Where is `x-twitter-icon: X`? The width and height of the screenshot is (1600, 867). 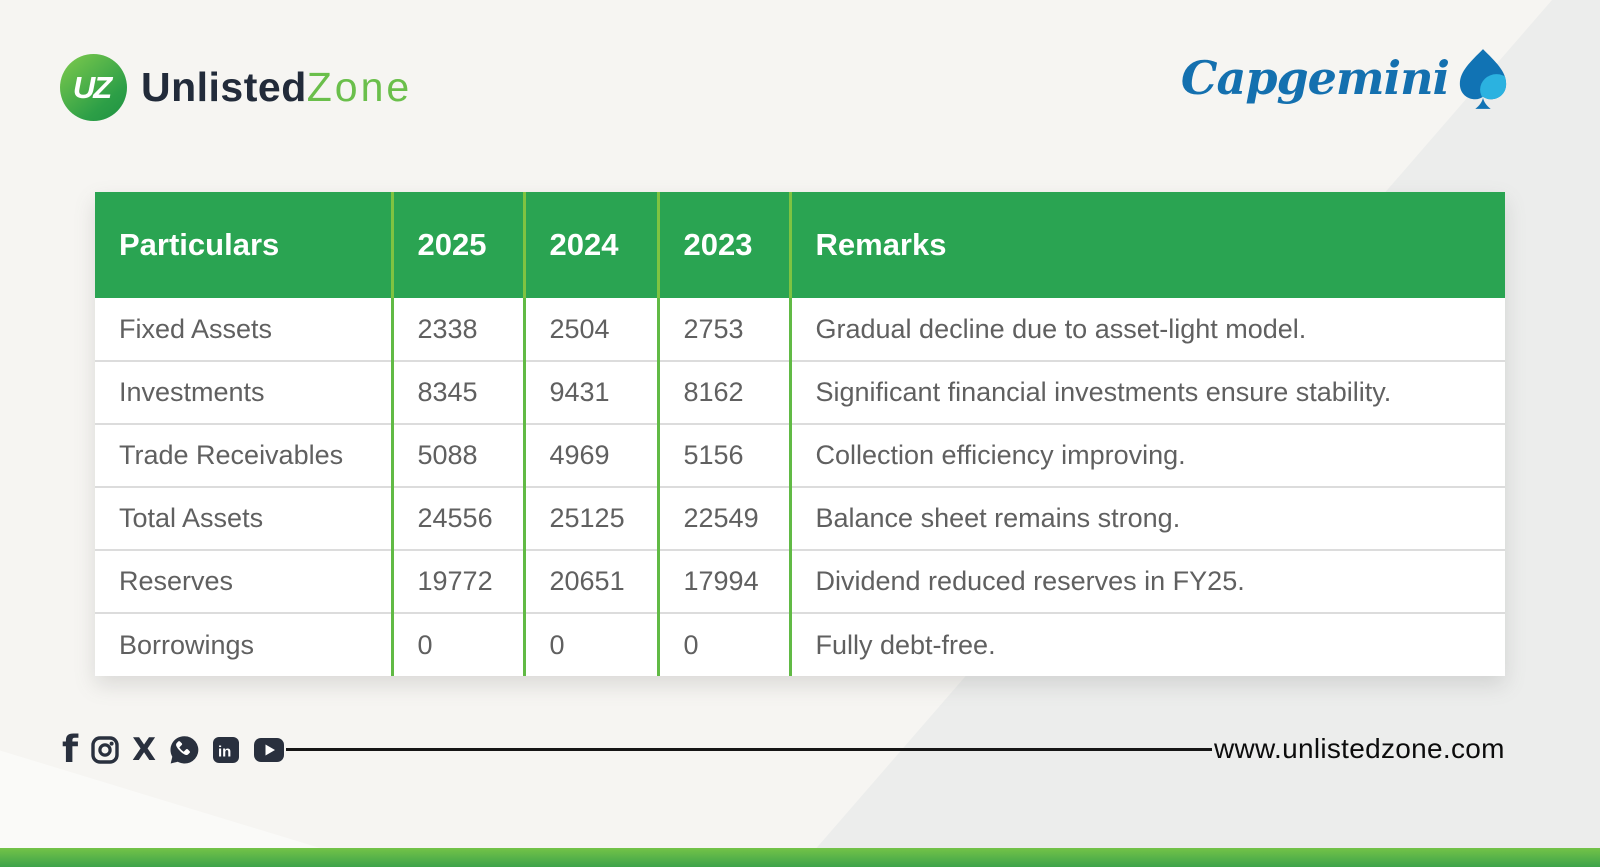
x-twitter-icon: X is located at coordinates (144, 749).